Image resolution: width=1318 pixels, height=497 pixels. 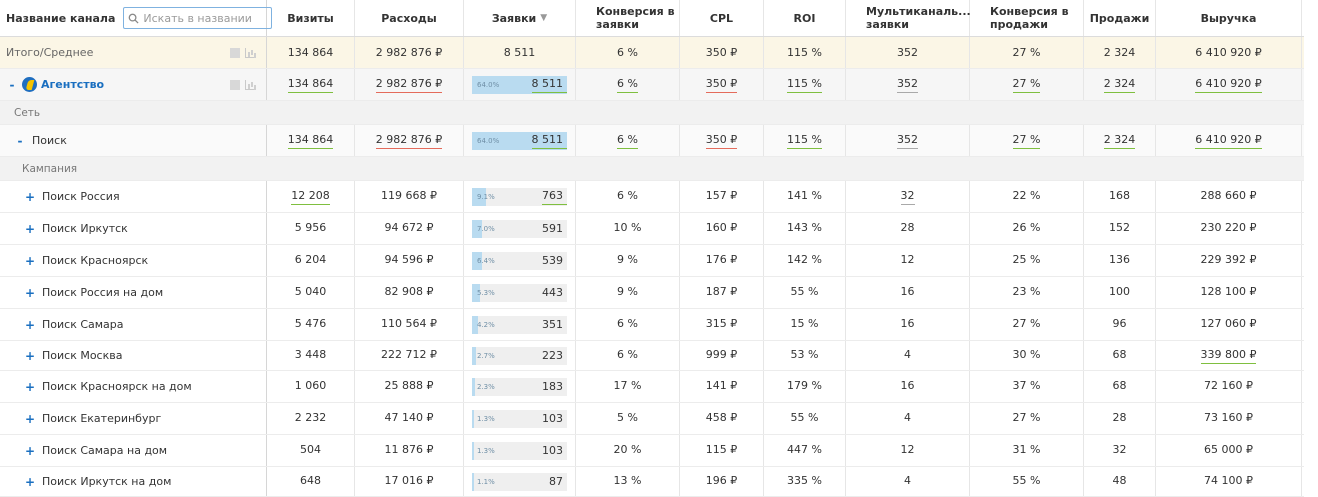 What do you see at coordinates (95, 260) in the screenshot?
I see `campaign-label: Поиск Красноярск` at bounding box center [95, 260].